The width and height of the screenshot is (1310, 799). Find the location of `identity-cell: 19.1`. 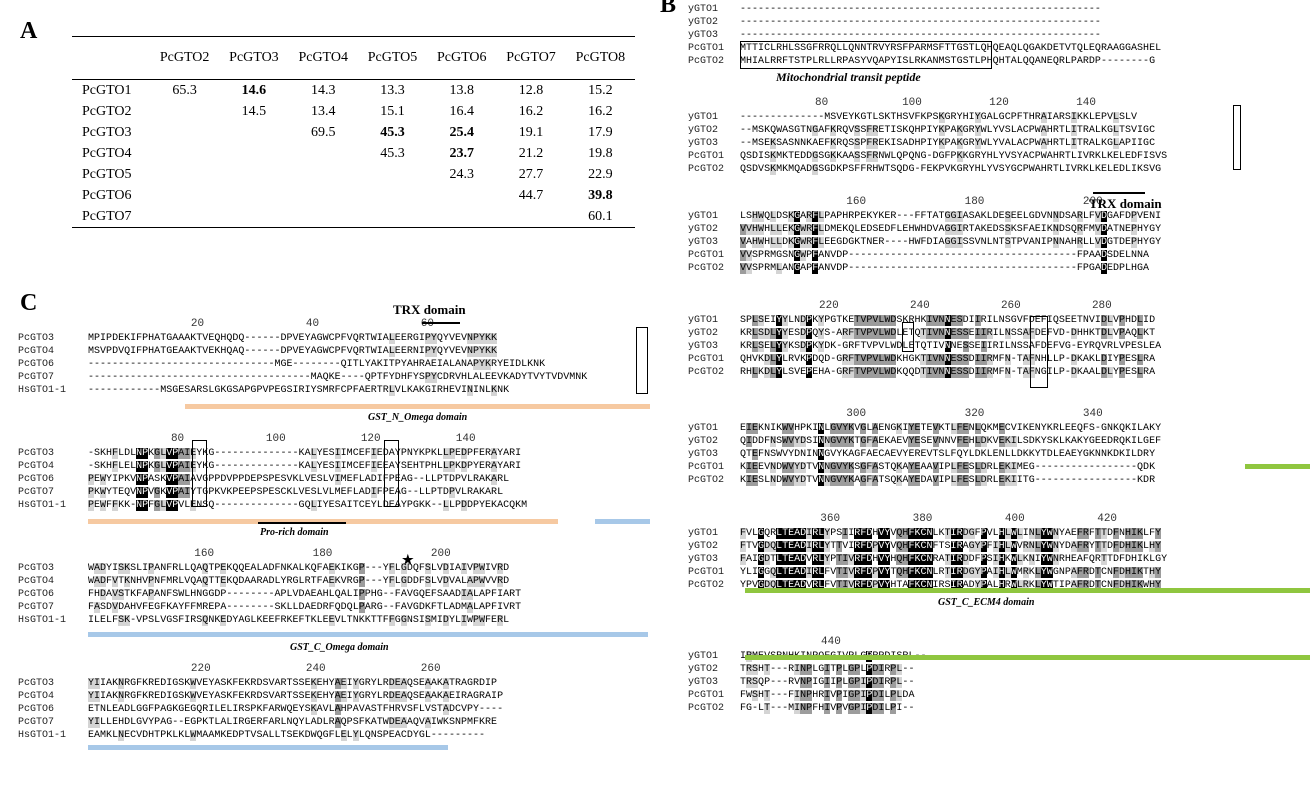

identity-cell: 19.1 is located at coordinates (531, 132).